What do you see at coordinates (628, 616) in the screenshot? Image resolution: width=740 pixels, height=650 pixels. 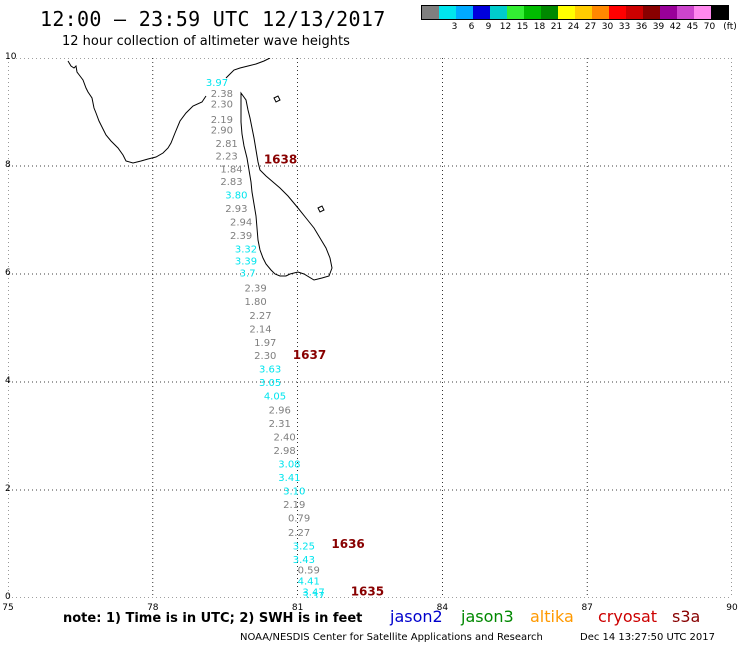 I see `satellite-cryosat: cryosat` at bounding box center [628, 616].